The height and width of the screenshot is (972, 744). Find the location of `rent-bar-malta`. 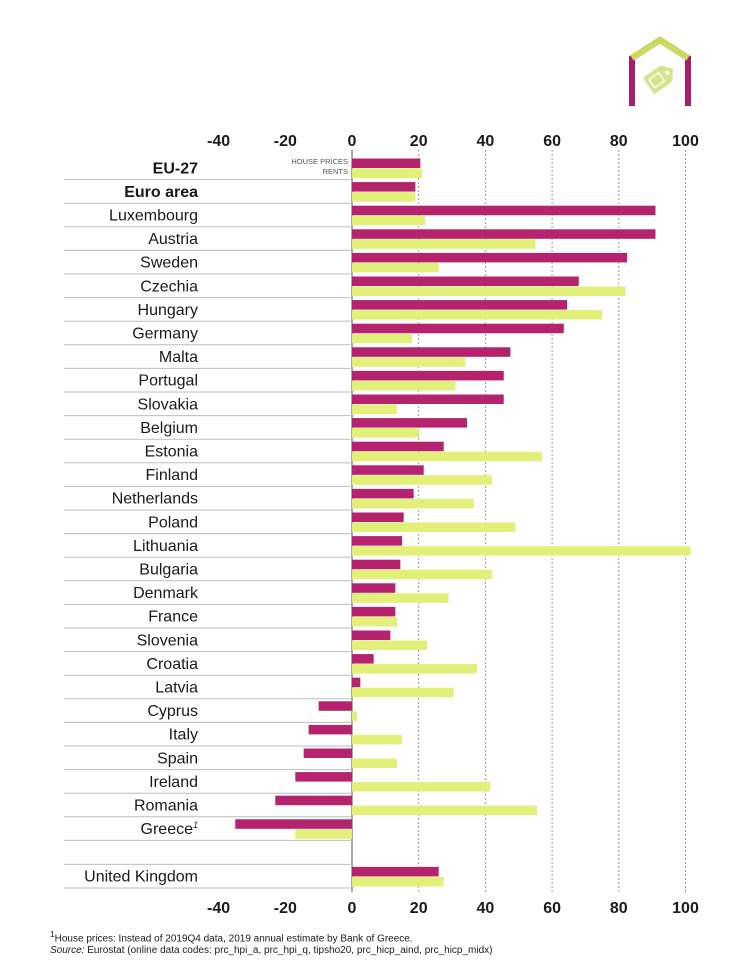

rent-bar-malta is located at coordinates (409, 362).